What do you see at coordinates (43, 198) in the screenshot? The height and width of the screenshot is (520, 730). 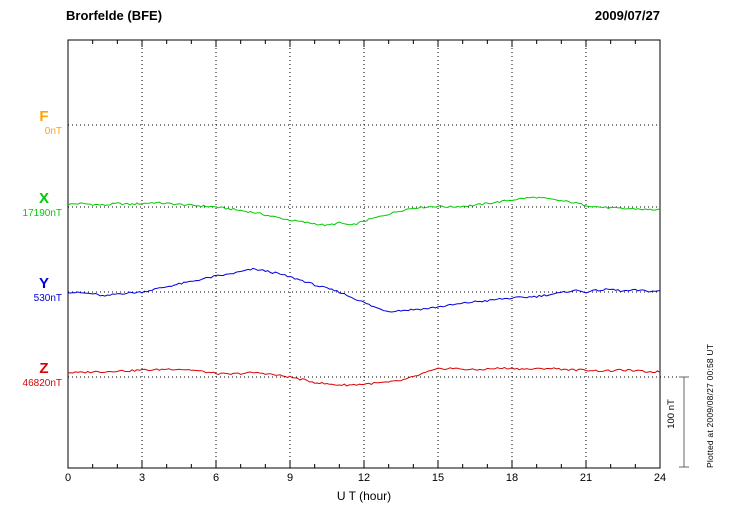 I see `series-label-x: X` at bounding box center [43, 198].